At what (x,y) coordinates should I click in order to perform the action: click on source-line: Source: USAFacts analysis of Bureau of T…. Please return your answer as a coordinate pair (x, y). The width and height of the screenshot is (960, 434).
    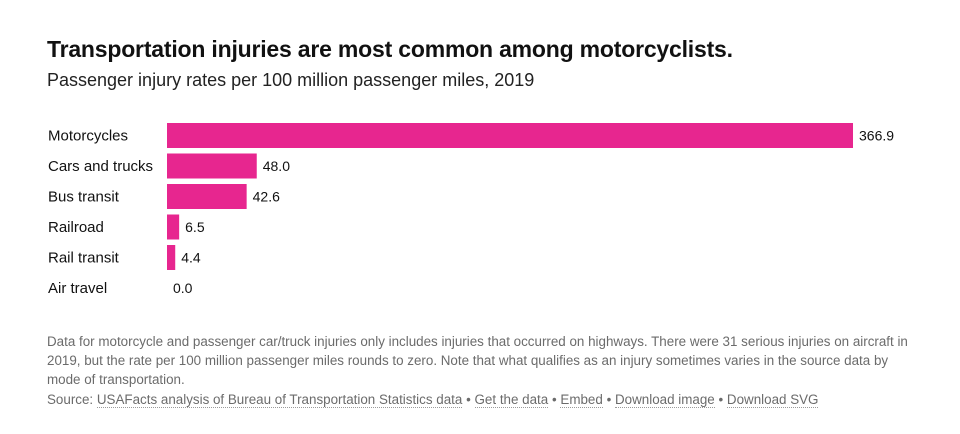
    Looking at the image, I should click on (433, 400).